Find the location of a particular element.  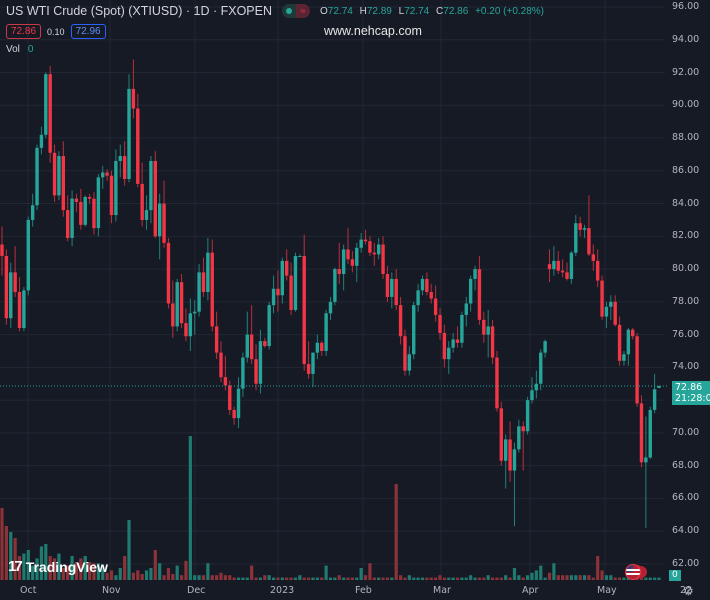

last-price: 72.86 is located at coordinates (689, 387).